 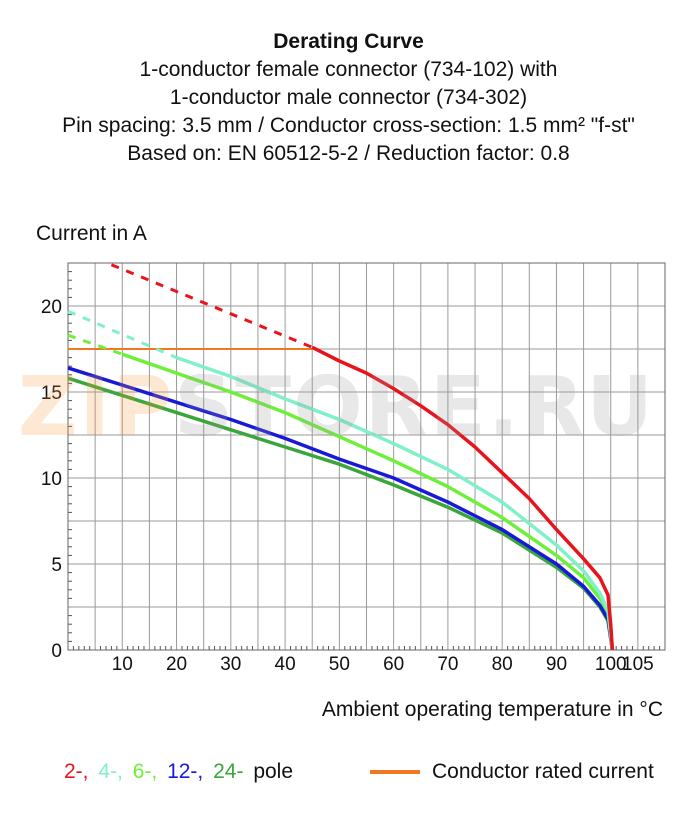 I want to click on y-tick-label: 20, so click(x=51, y=307).